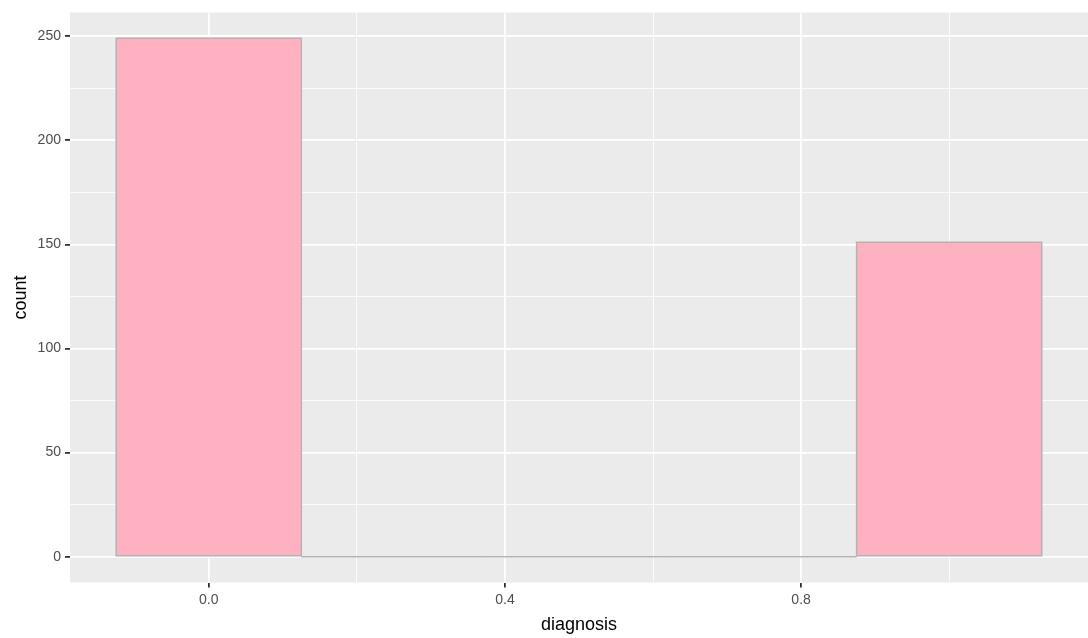 The height and width of the screenshot is (638, 1088). What do you see at coordinates (209, 598) in the screenshot?
I see `x-tick-label: 0.0` at bounding box center [209, 598].